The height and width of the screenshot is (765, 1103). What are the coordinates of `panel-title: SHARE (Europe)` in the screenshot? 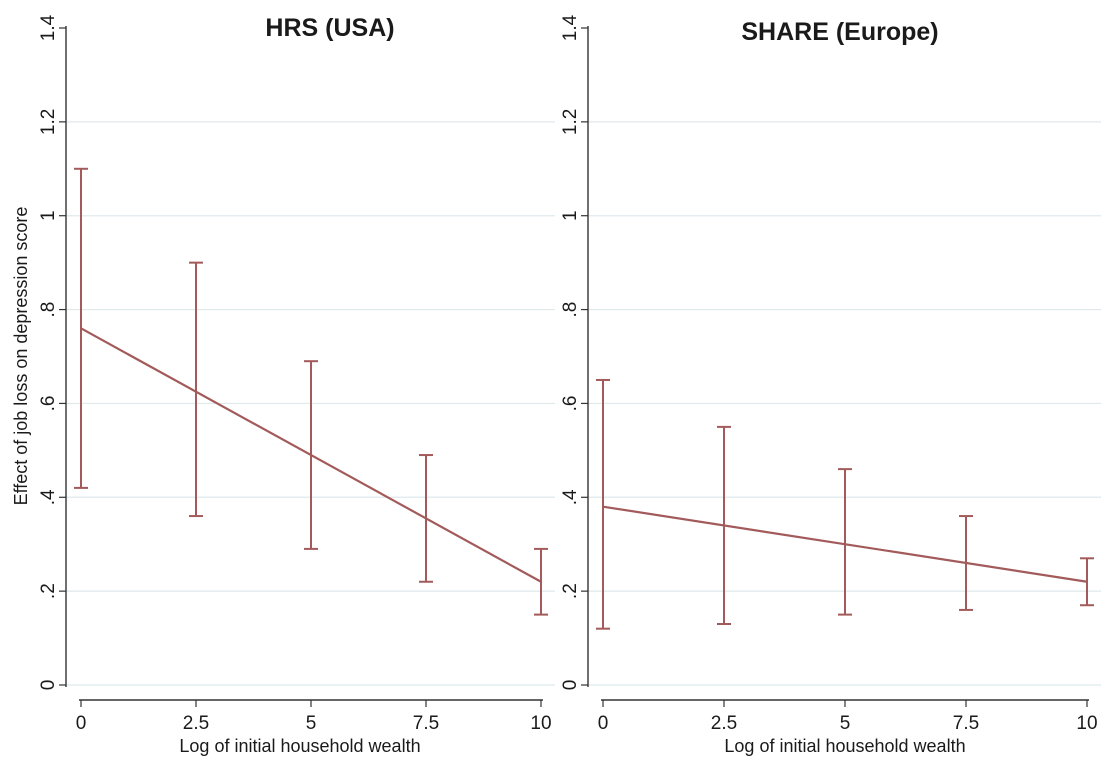 It's located at (839, 32).